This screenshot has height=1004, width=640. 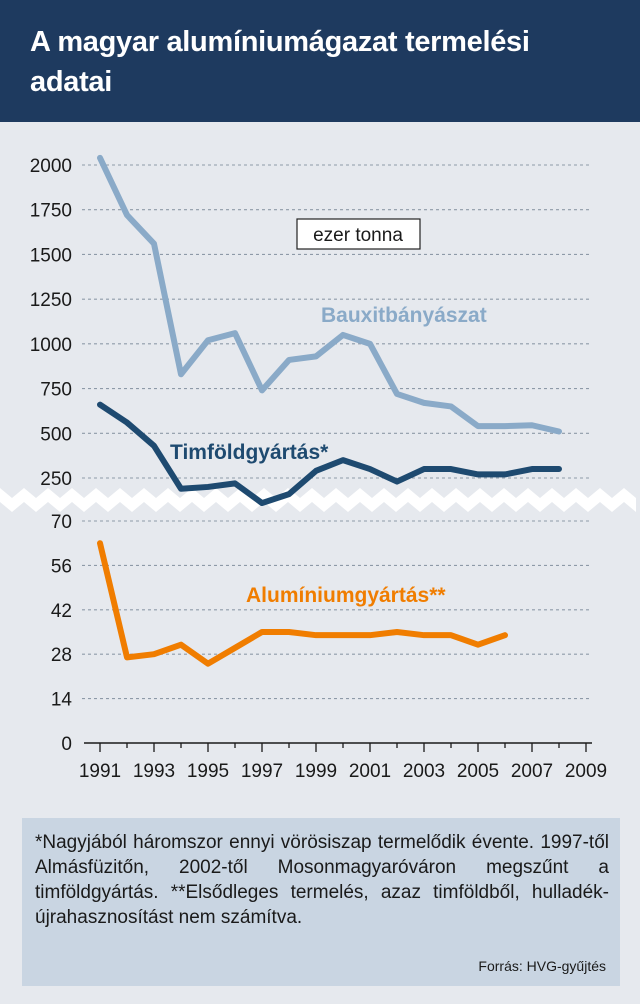 What do you see at coordinates (343, 762) in the screenshot?
I see `x-axis: 1991 1993 1995 1997 1999 2001 2003 2005 2007 2009` at bounding box center [343, 762].